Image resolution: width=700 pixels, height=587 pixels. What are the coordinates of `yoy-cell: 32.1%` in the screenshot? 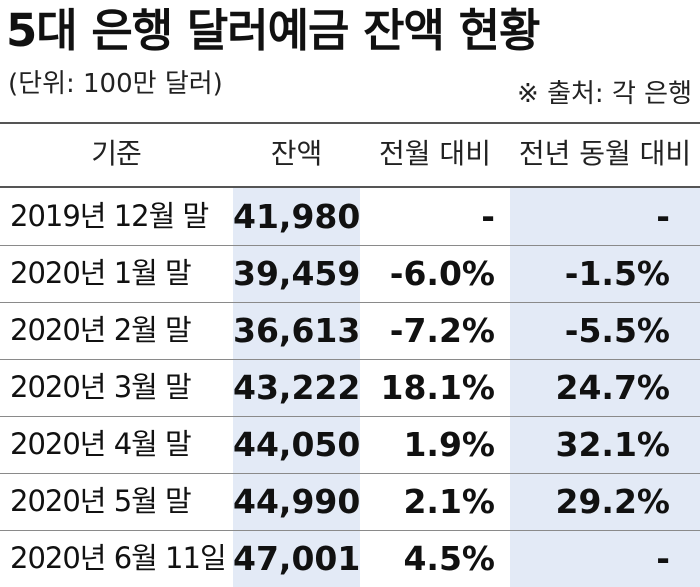 It's located at (613, 444).